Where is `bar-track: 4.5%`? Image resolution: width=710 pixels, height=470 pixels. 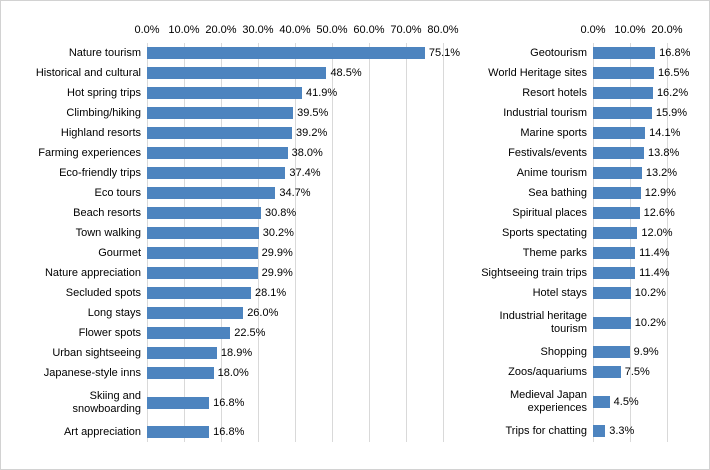
bar-track: 4.5% is located at coordinates (651, 401).